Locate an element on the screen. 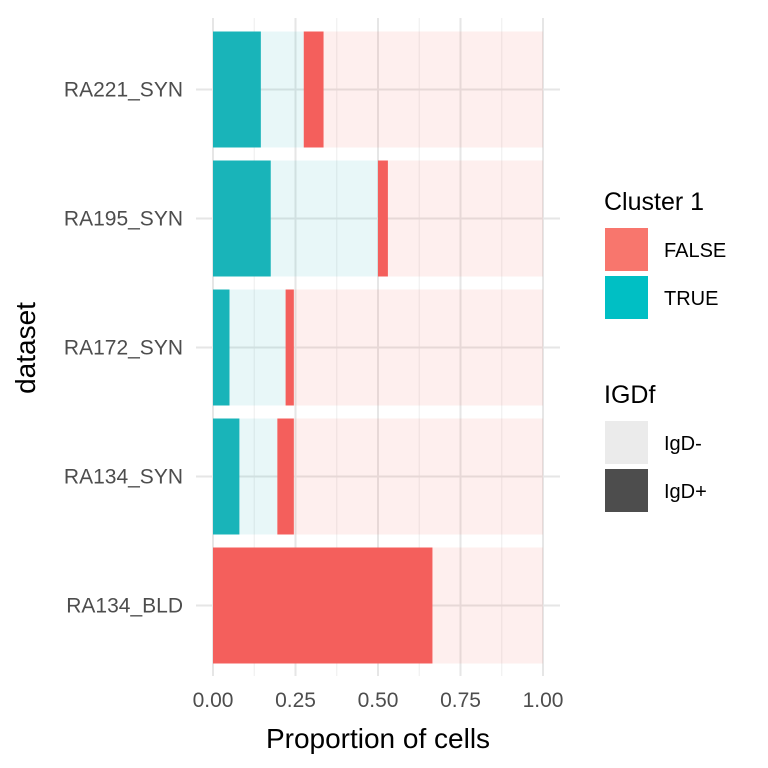  x-tick-labels: 0.00 0.25 0.50 0.75 1.00 is located at coordinates (378, 700).